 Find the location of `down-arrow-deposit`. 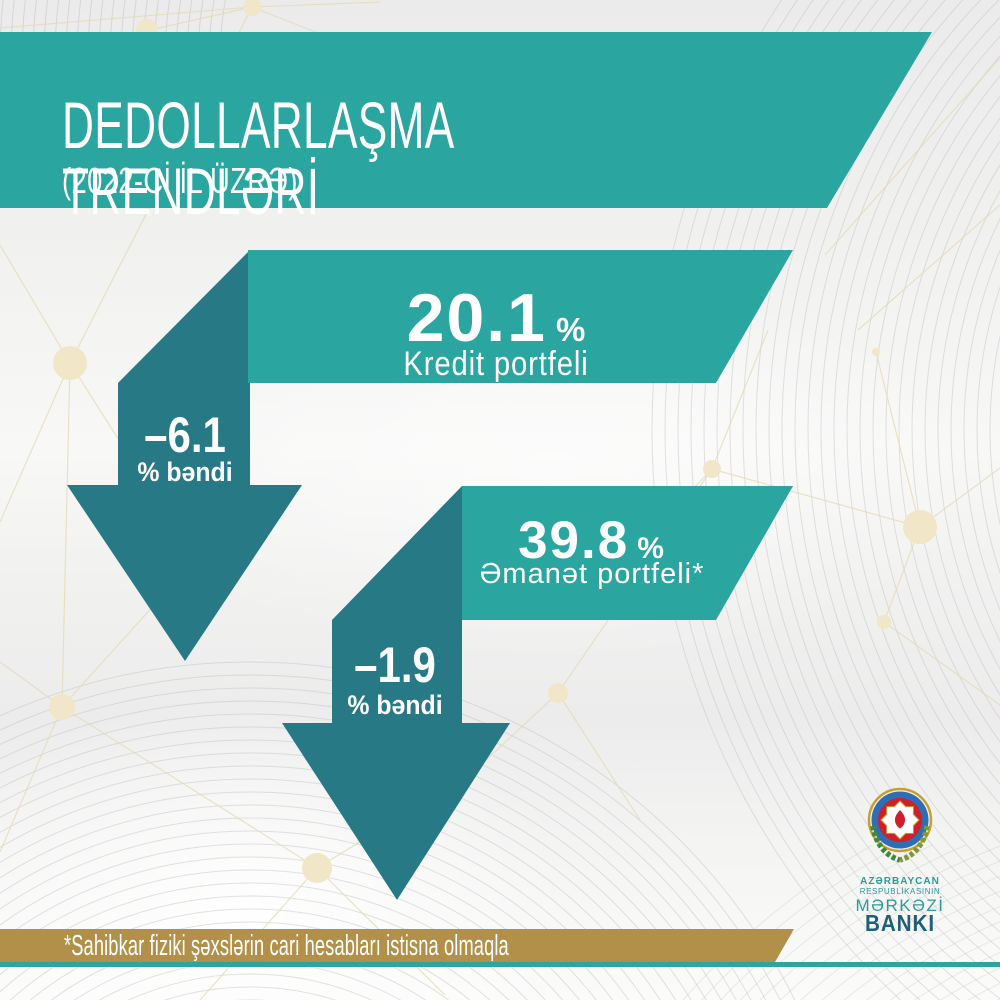

down-arrow-deposit is located at coordinates (396, 693).